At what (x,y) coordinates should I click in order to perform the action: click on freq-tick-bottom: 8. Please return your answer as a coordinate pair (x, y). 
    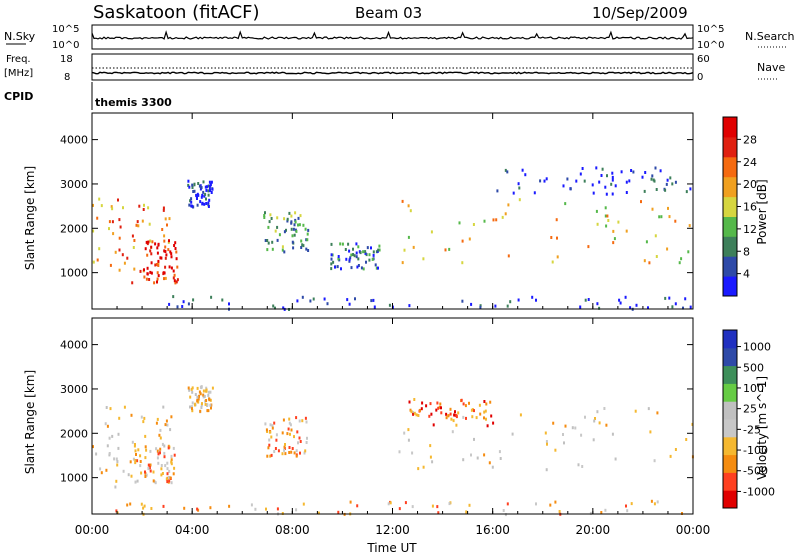
    Looking at the image, I should click on (67, 77).